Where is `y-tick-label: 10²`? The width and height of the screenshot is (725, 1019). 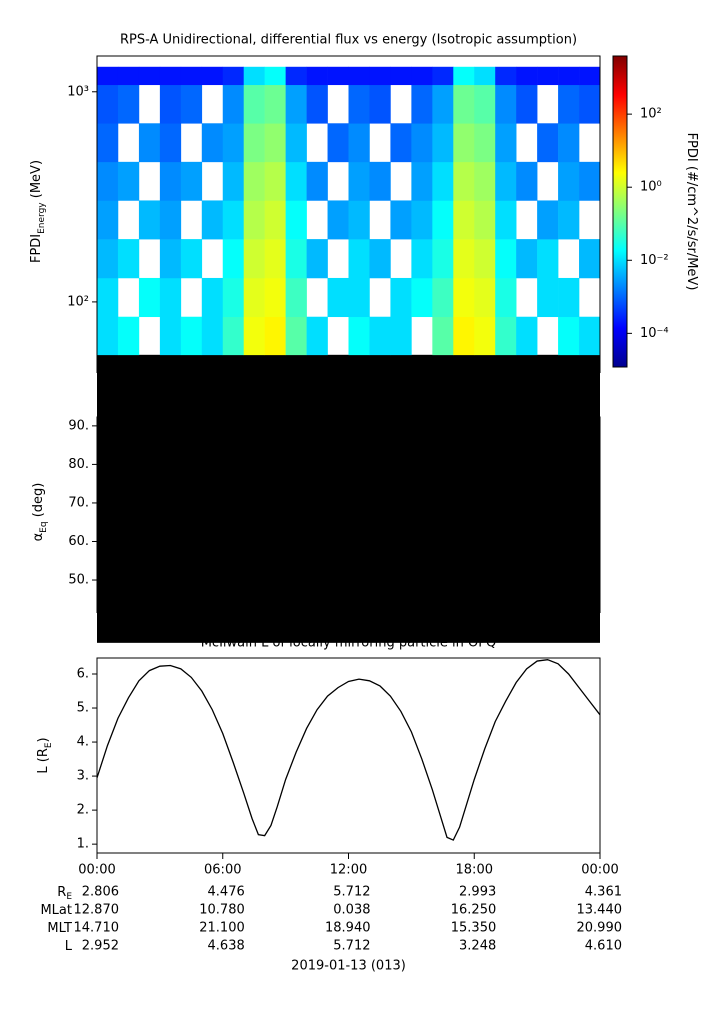 y-tick-label: 10² is located at coordinates (78, 301).